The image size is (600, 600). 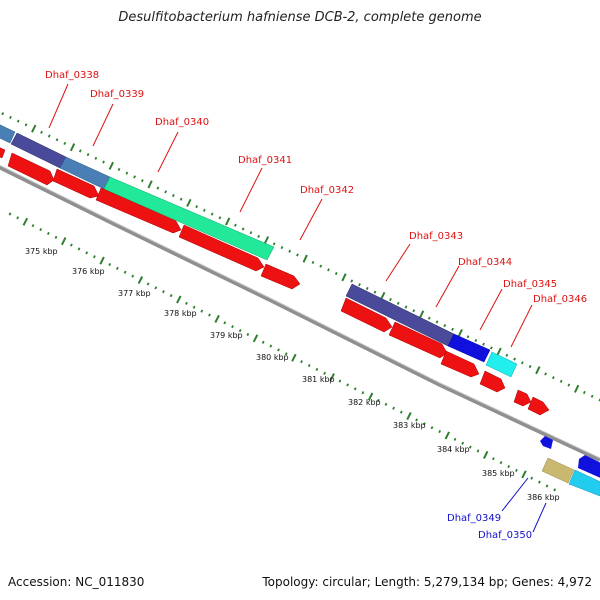 I want to click on gene-label-dhaf-0340: Dhaf_0340, so click(x=182, y=122).